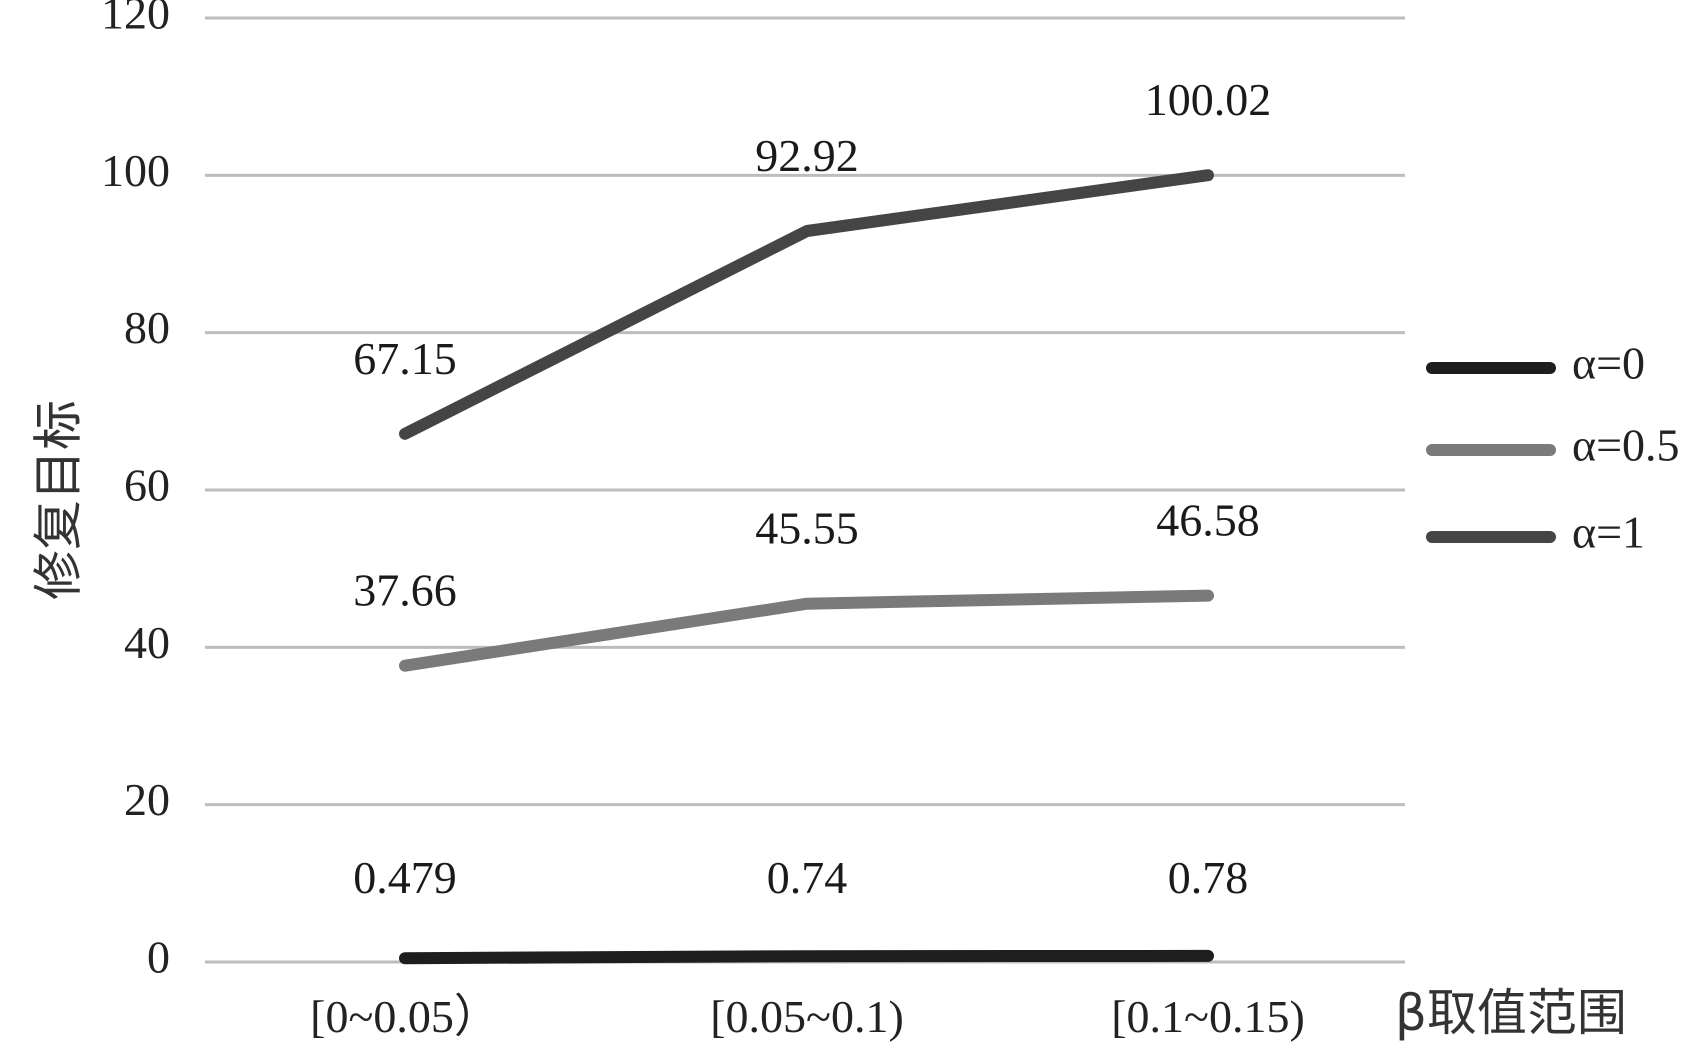 The width and height of the screenshot is (1703, 1058). Describe the element at coordinates (147, 799) in the screenshot. I see `y-tick-label: 20` at that location.